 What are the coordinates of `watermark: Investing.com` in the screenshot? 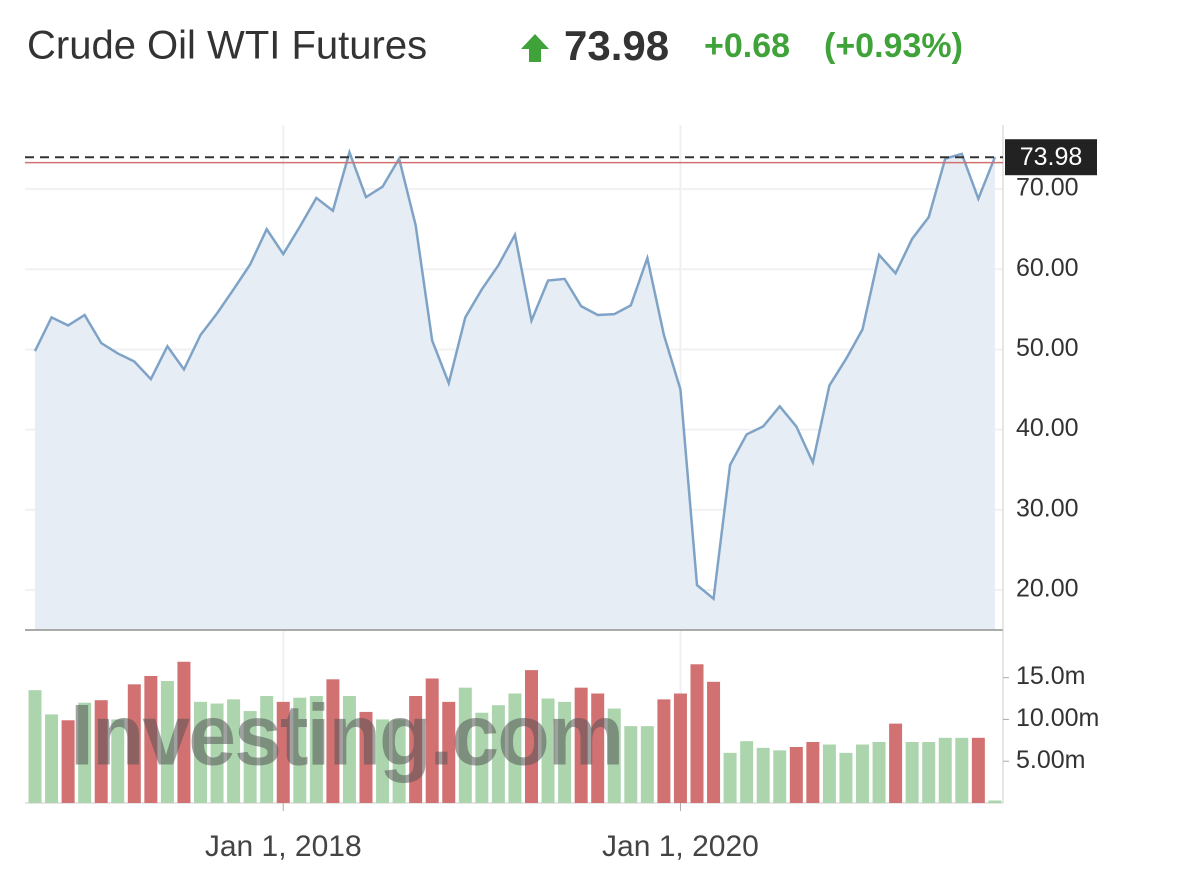 It's located at (346, 736).